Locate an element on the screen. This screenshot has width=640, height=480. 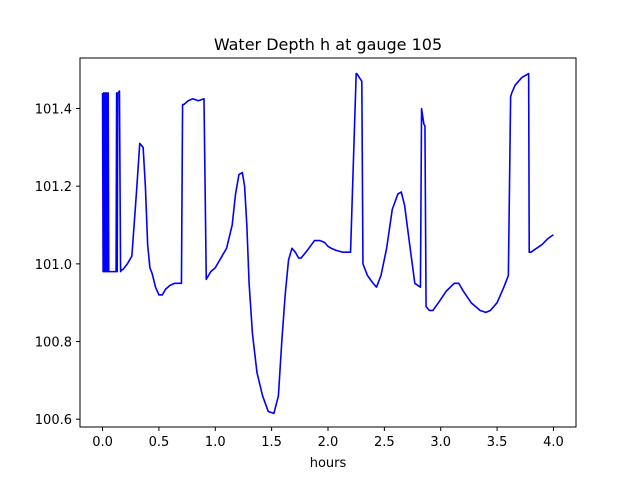
x-tick-label: 0.0 is located at coordinates (102, 442).